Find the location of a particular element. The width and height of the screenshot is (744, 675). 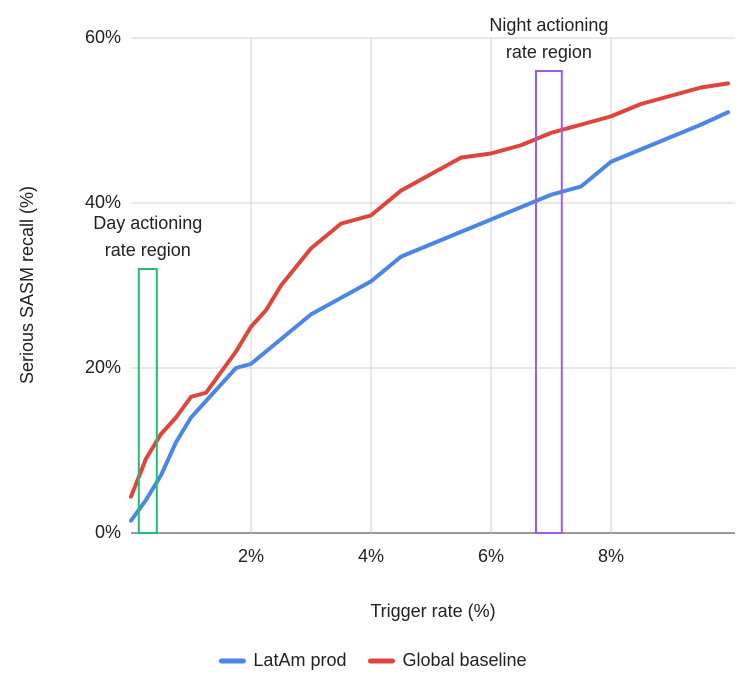

annotation-text: Night actioning is located at coordinates (548, 25).